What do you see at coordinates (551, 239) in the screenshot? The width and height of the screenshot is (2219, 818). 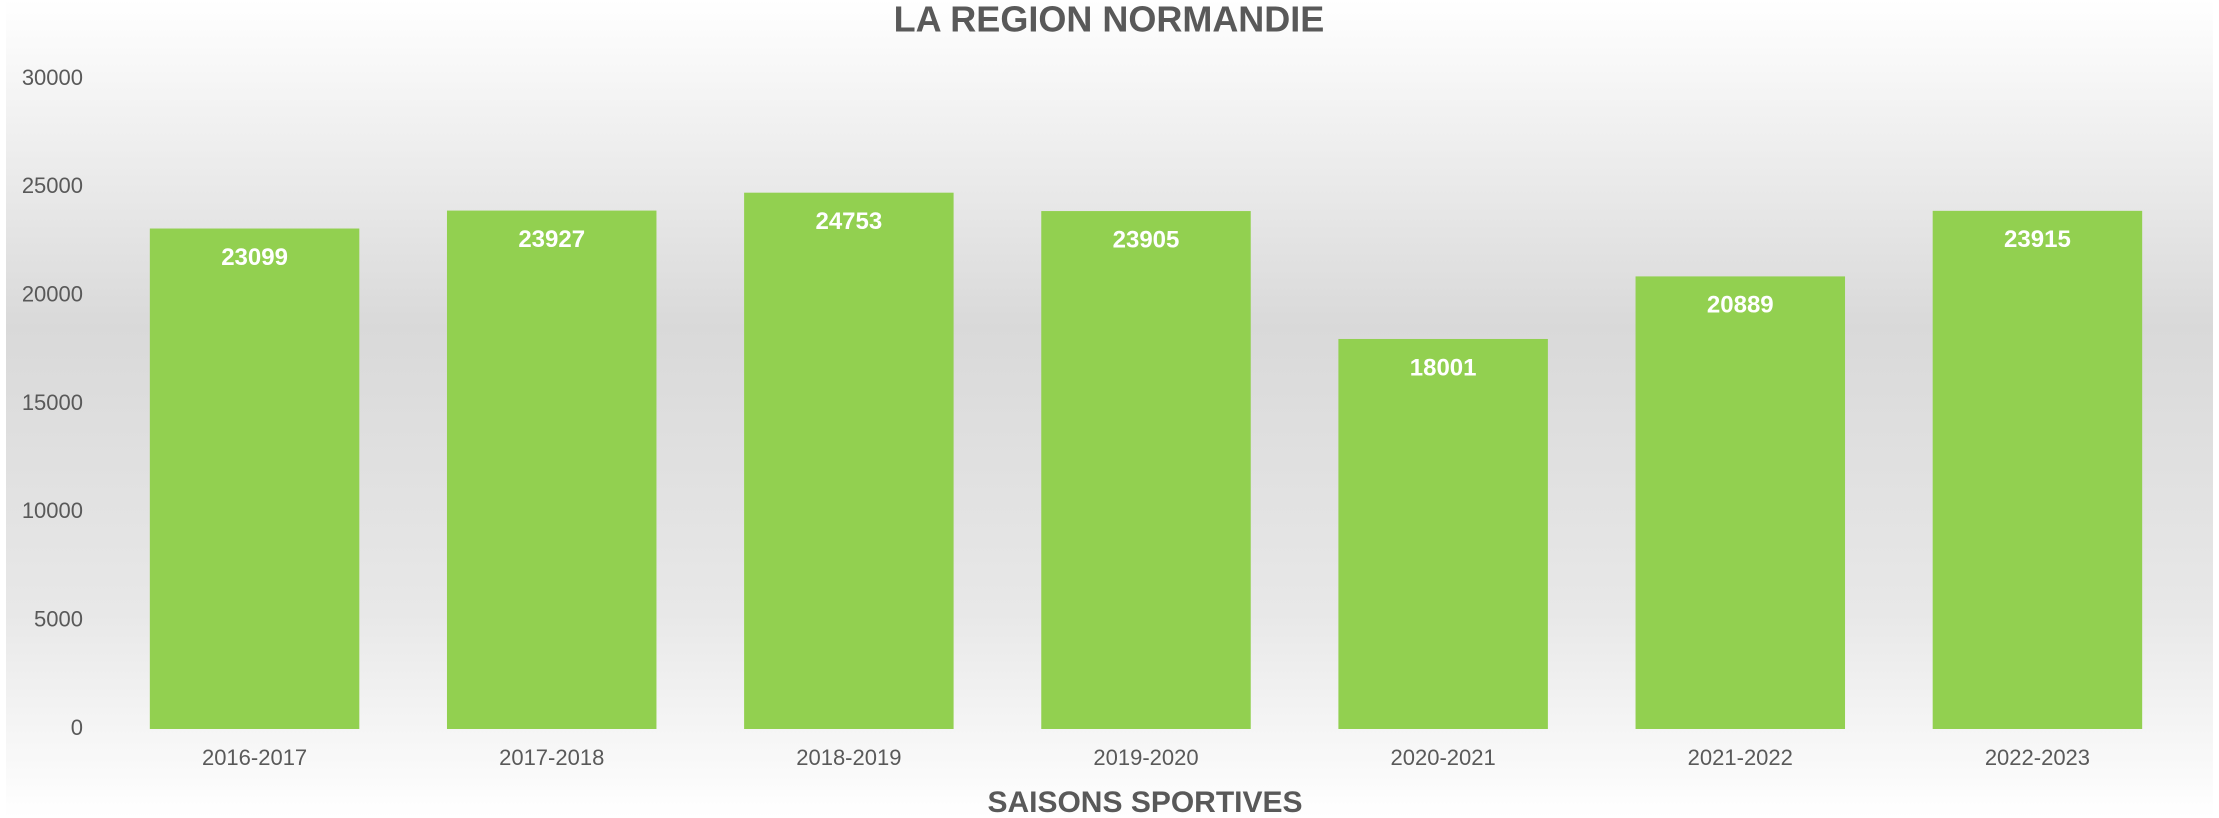 I see `data-label: 23927` at bounding box center [551, 239].